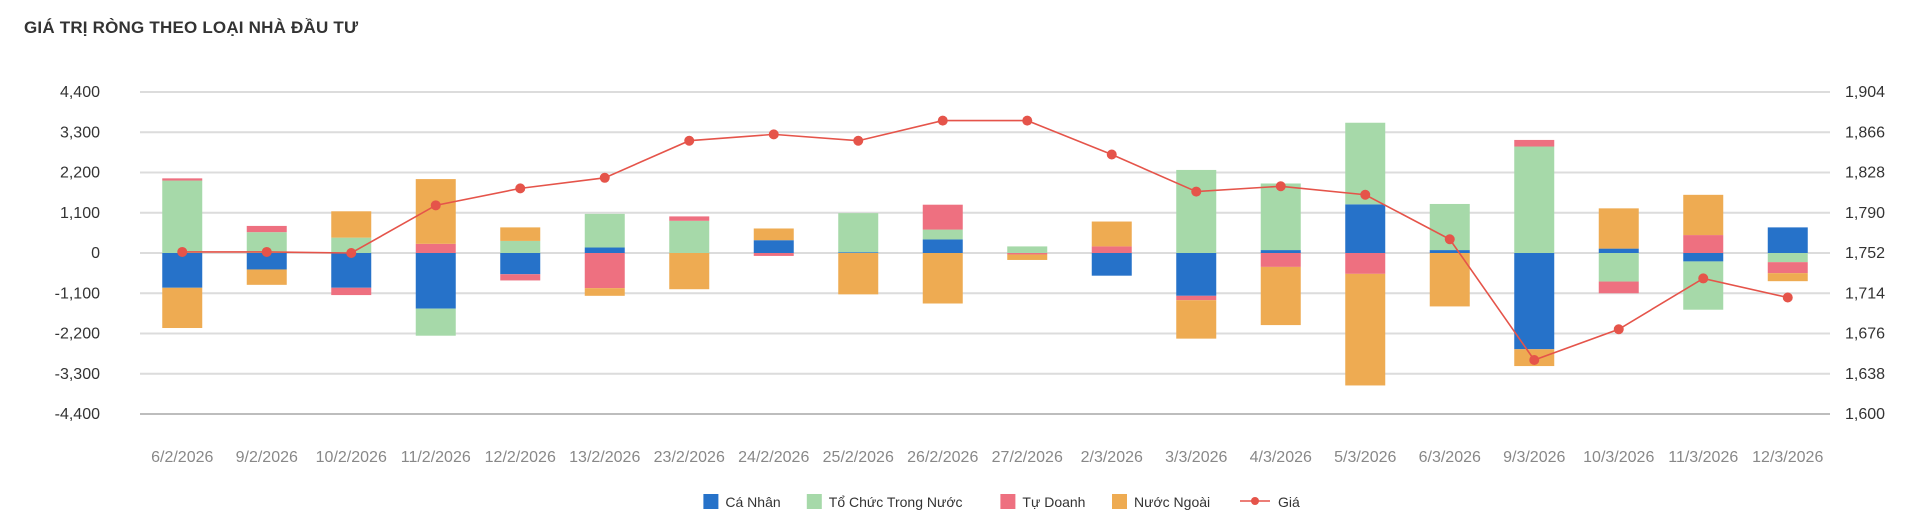 The image size is (1920, 532). I want to click on x-tick-label: 26/2/2026, so click(942, 457).